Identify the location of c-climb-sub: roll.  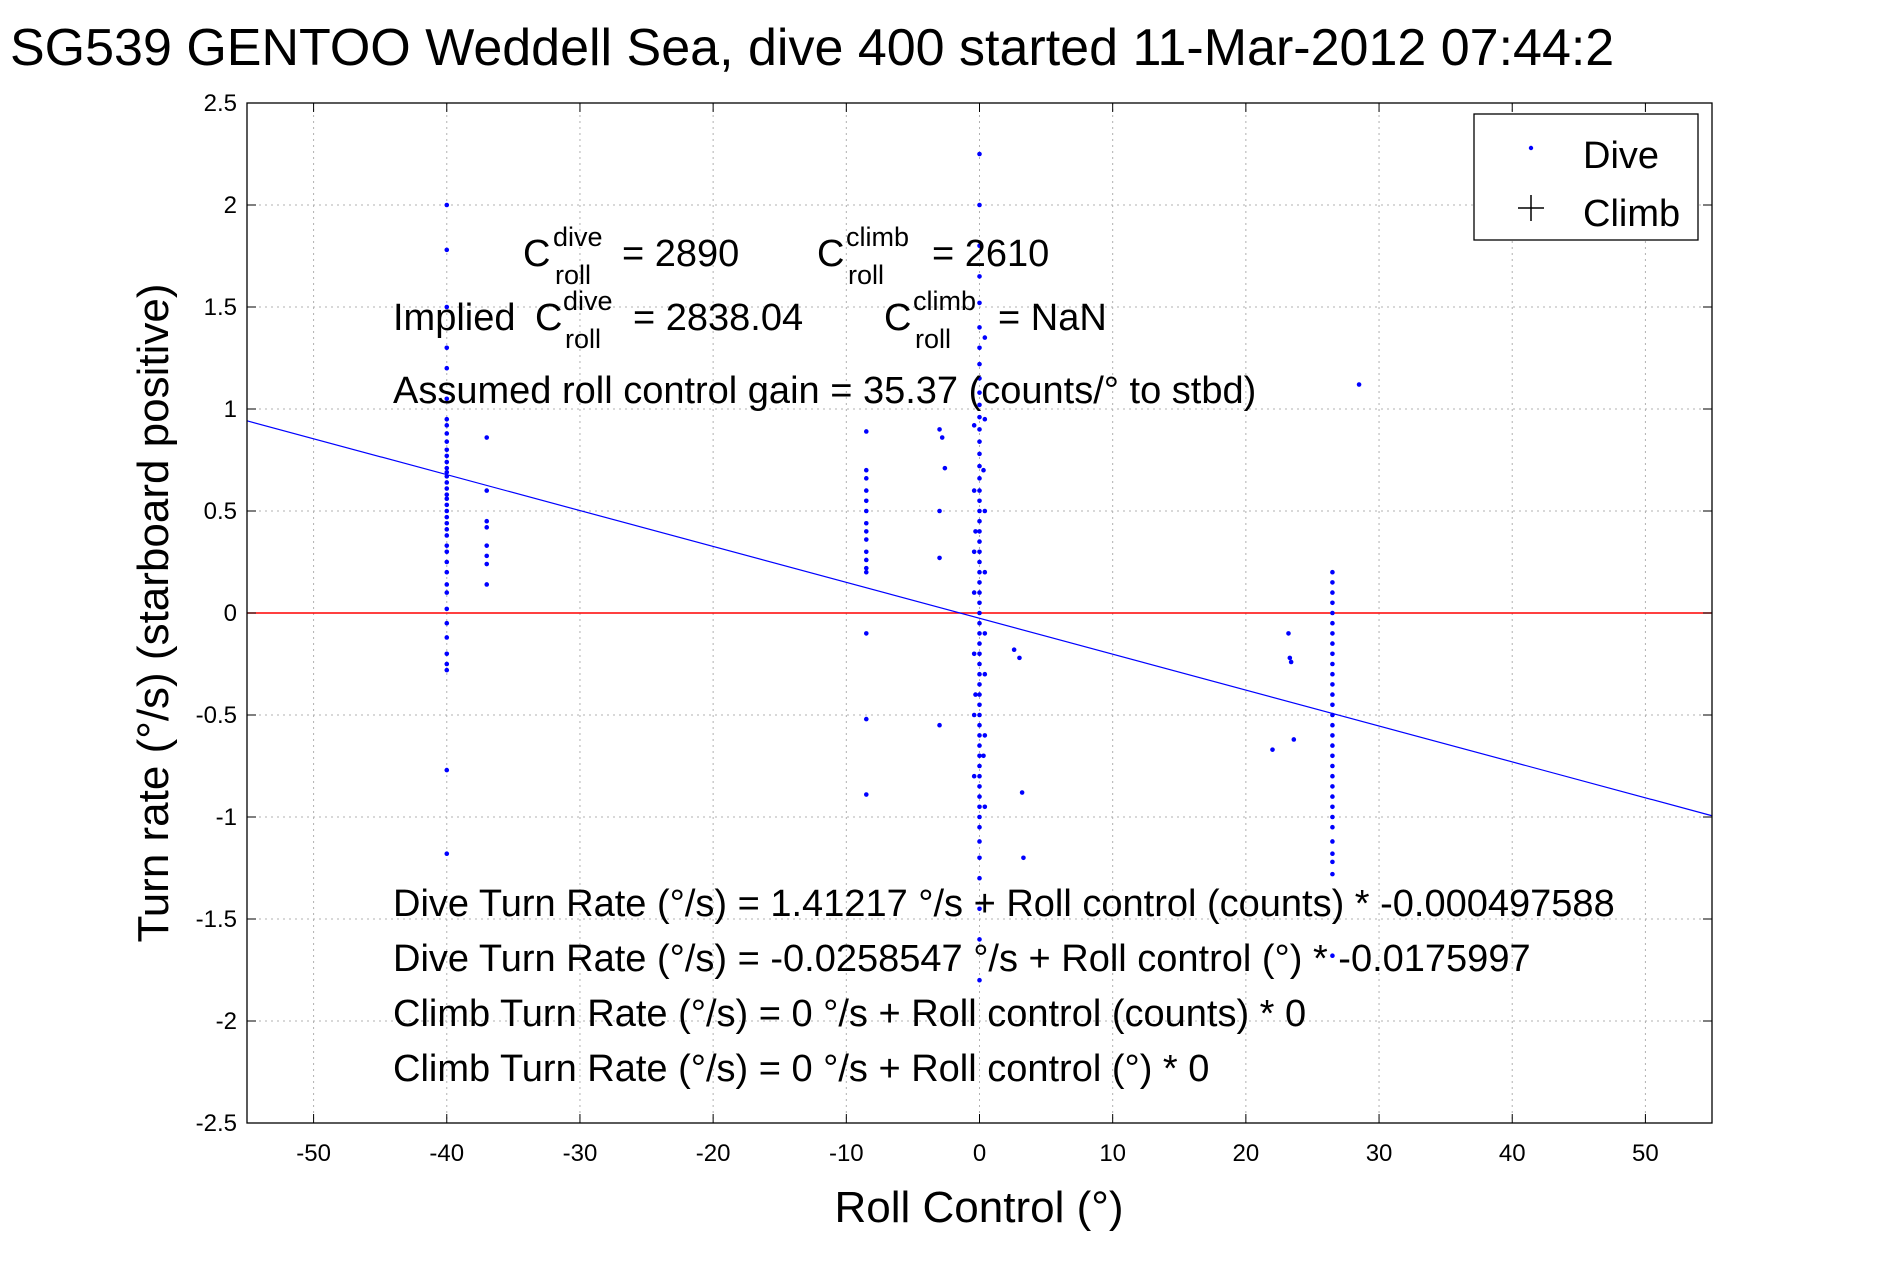
(866, 275).